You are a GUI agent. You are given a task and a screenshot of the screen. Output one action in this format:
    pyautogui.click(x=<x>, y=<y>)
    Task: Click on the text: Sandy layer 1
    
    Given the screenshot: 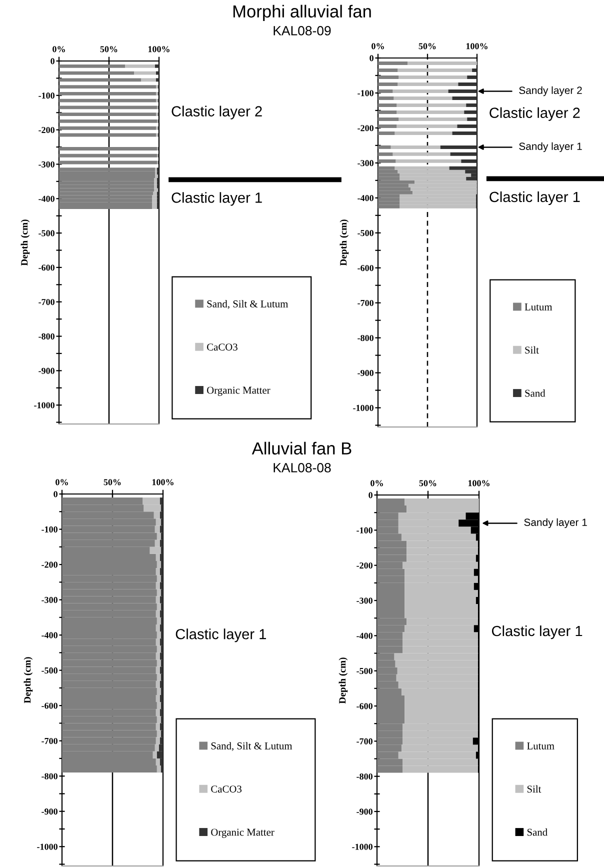 What is the action you would take?
    pyautogui.click(x=555, y=523)
    